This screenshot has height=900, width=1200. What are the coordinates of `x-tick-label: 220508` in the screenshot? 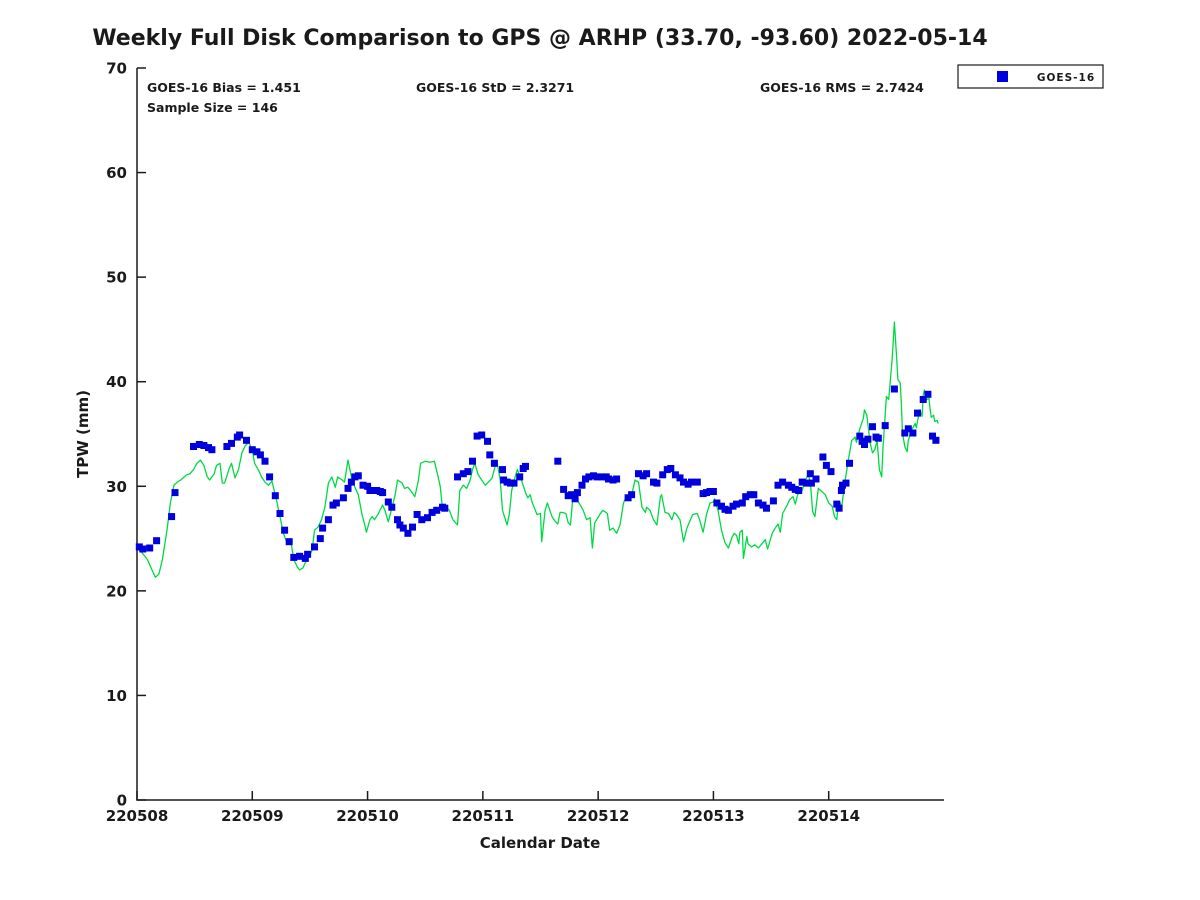 It's located at (137, 816).